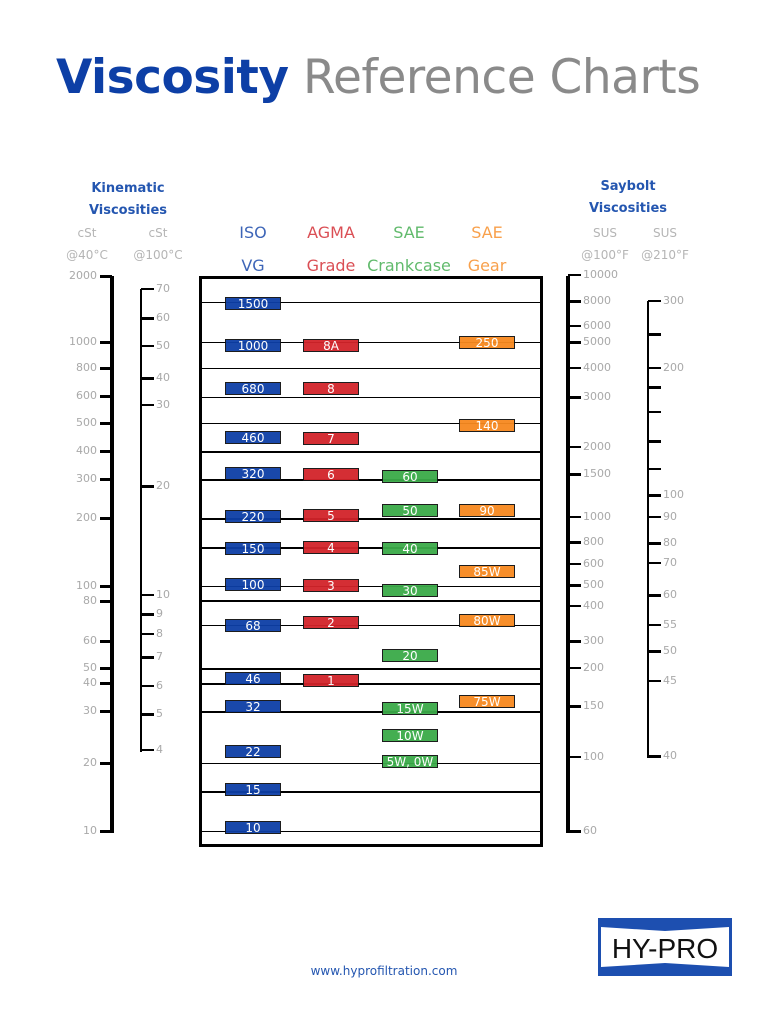 The width and height of the screenshot is (768, 1024). What do you see at coordinates (665, 233) in the screenshot?
I see `axis-unit: SUS` at bounding box center [665, 233].